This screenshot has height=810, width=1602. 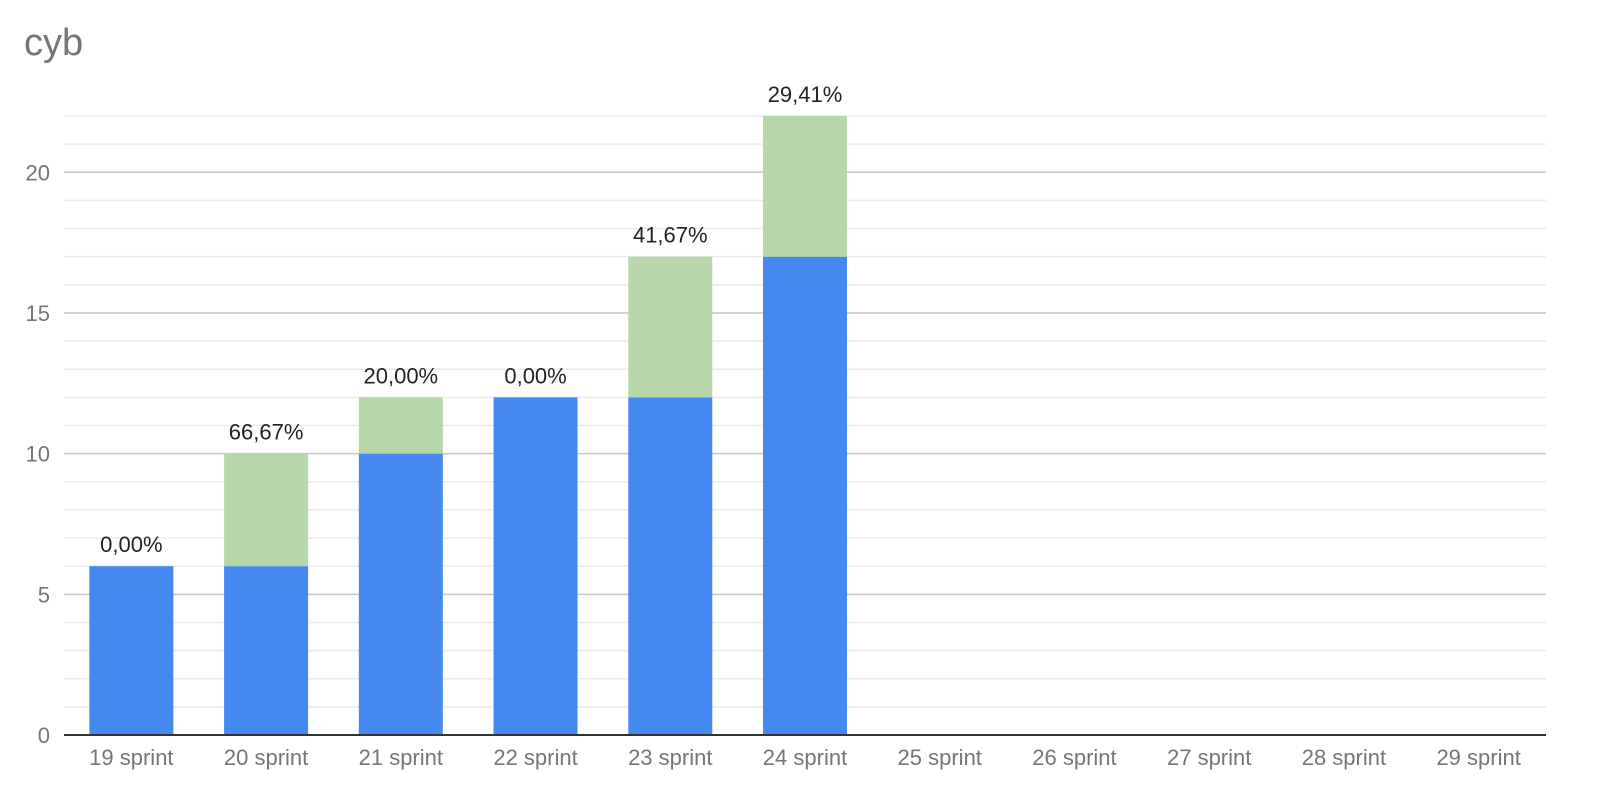 I want to click on x-tick-label: 21 sprint, so click(x=401, y=757).